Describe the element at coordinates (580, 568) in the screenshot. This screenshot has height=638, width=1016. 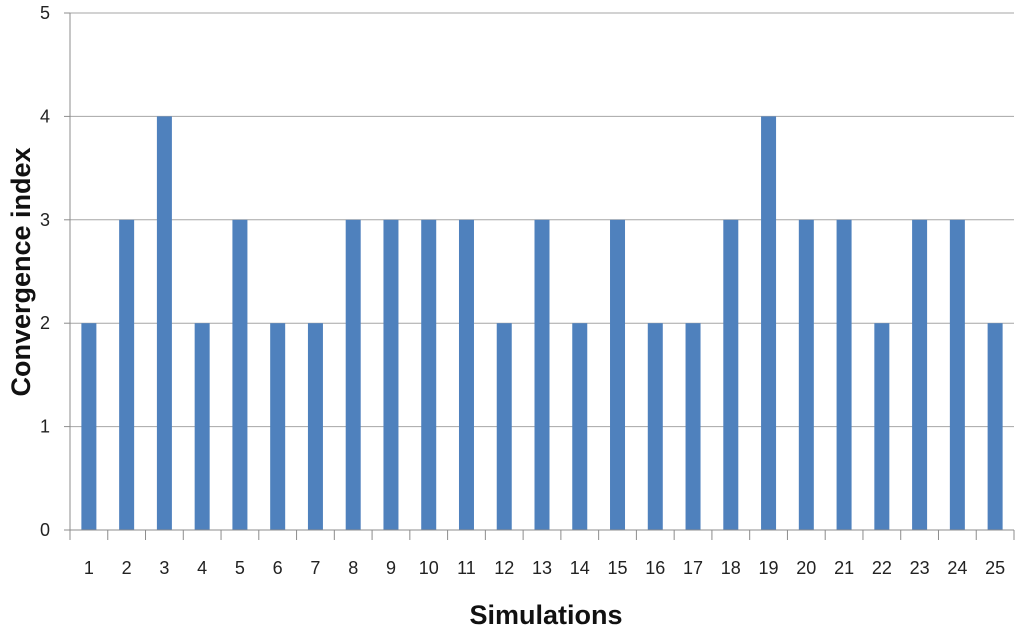
I see `x-tick-label: 14` at that location.